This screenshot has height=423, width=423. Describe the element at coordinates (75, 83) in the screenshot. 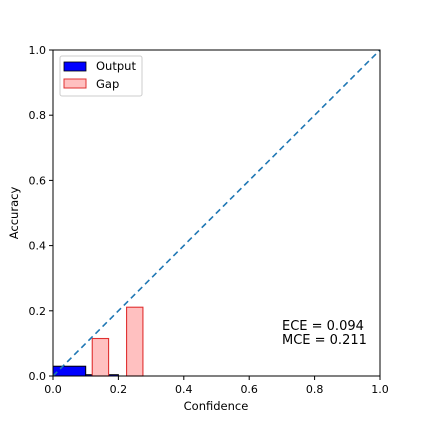

I see `legend-swatch-gap` at that location.